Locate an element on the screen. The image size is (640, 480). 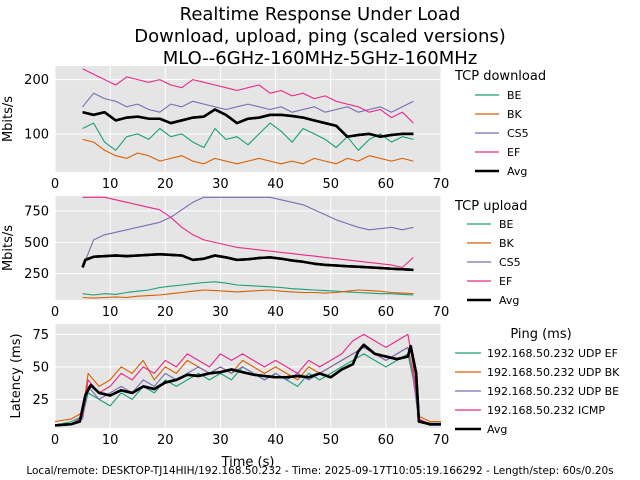
legend-label: 192.168.50.232 ICMP is located at coordinates (546, 410).